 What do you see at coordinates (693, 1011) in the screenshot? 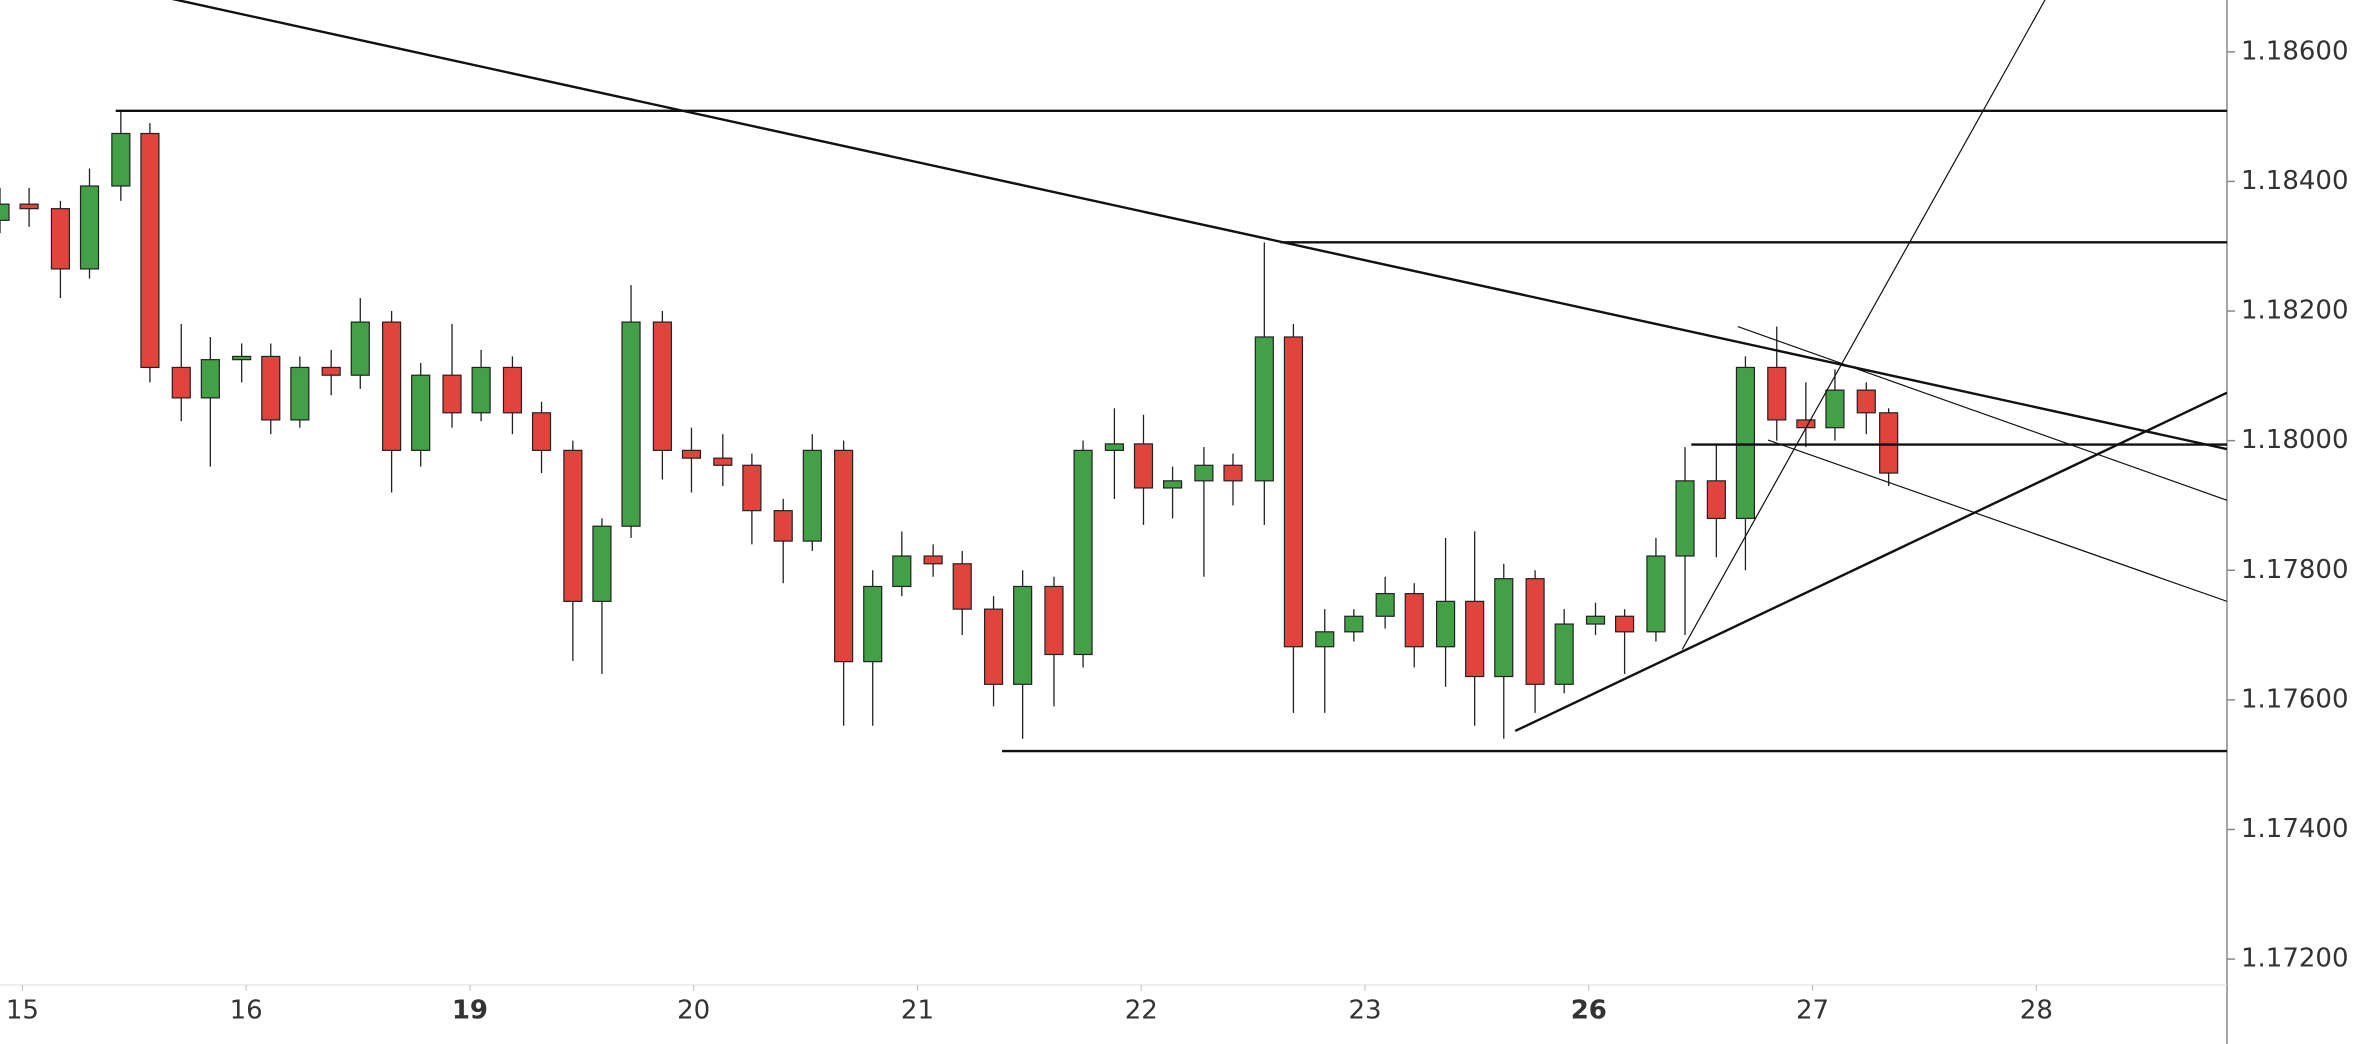
I see `x-tick-label: 20` at bounding box center [693, 1011].